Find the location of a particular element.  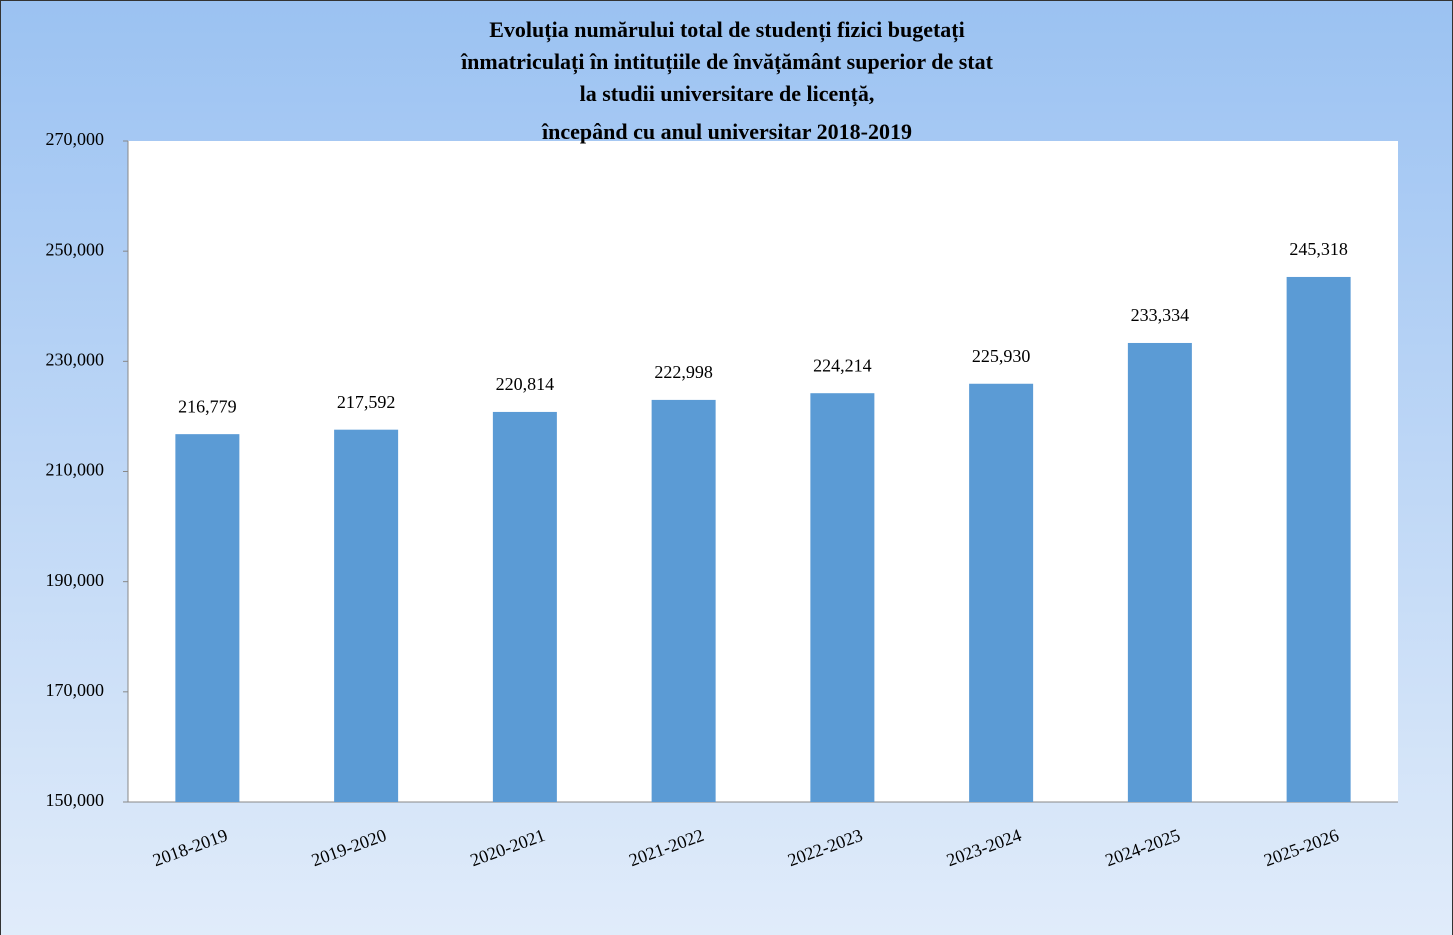

data-label: 217,592 is located at coordinates (366, 402).